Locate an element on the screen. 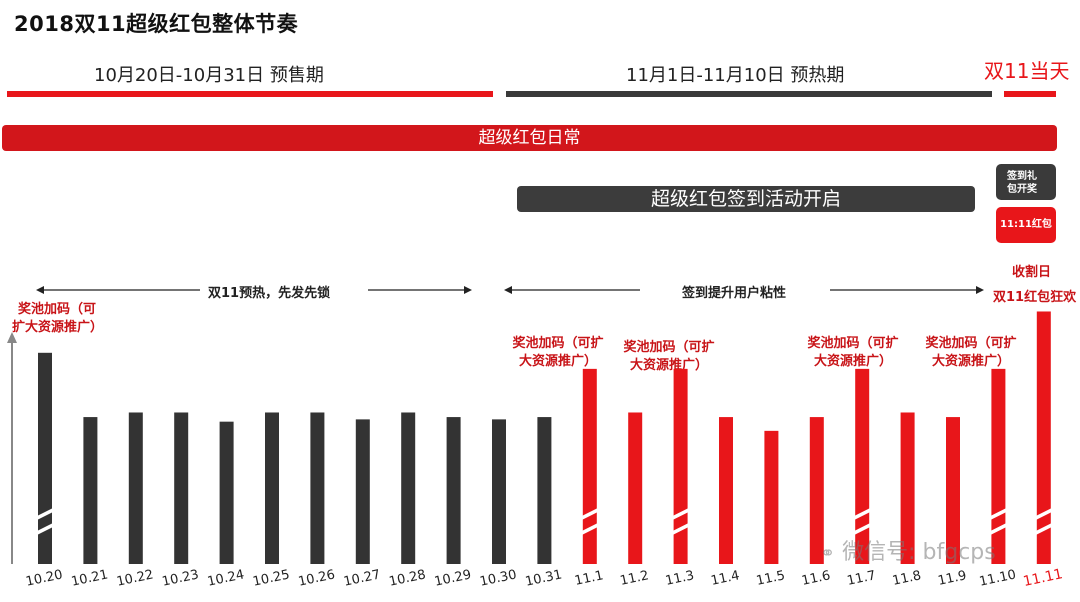 This screenshot has height=602, width=1080. bar-11.1 is located at coordinates (589, 466).